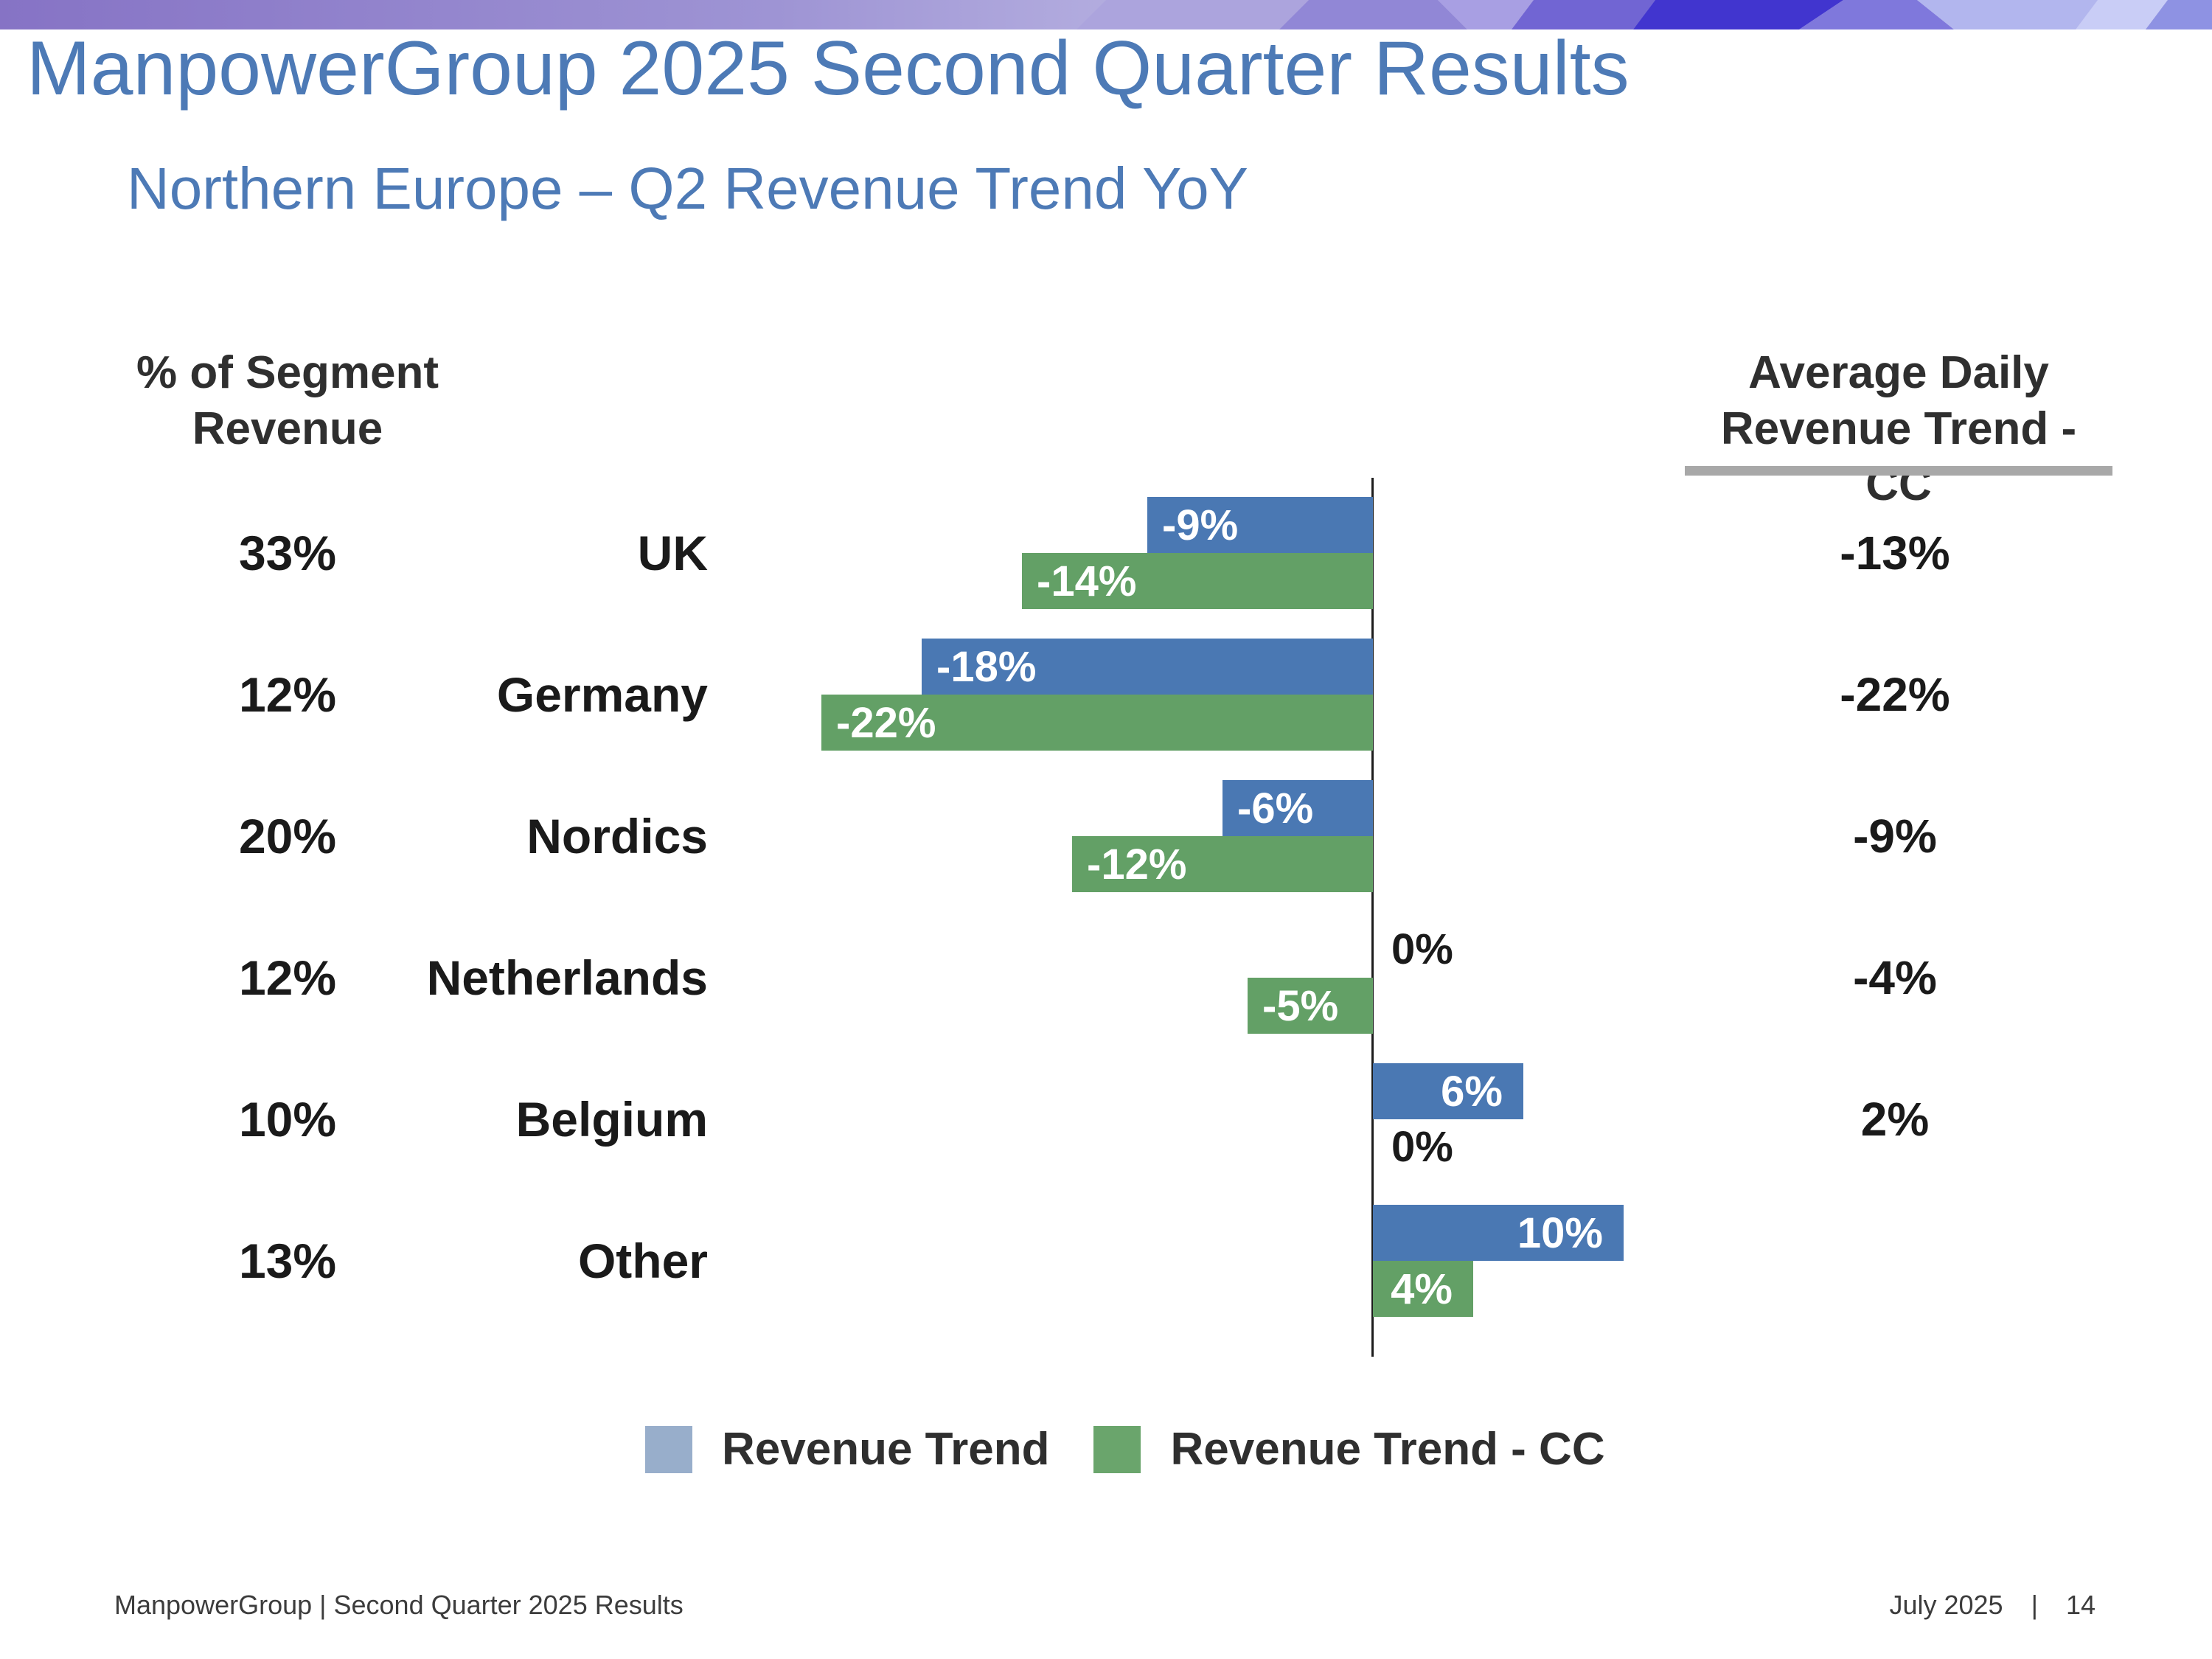  Describe the element at coordinates (287, 428) in the screenshot. I see `left-column-header-line2: Revenue` at that location.